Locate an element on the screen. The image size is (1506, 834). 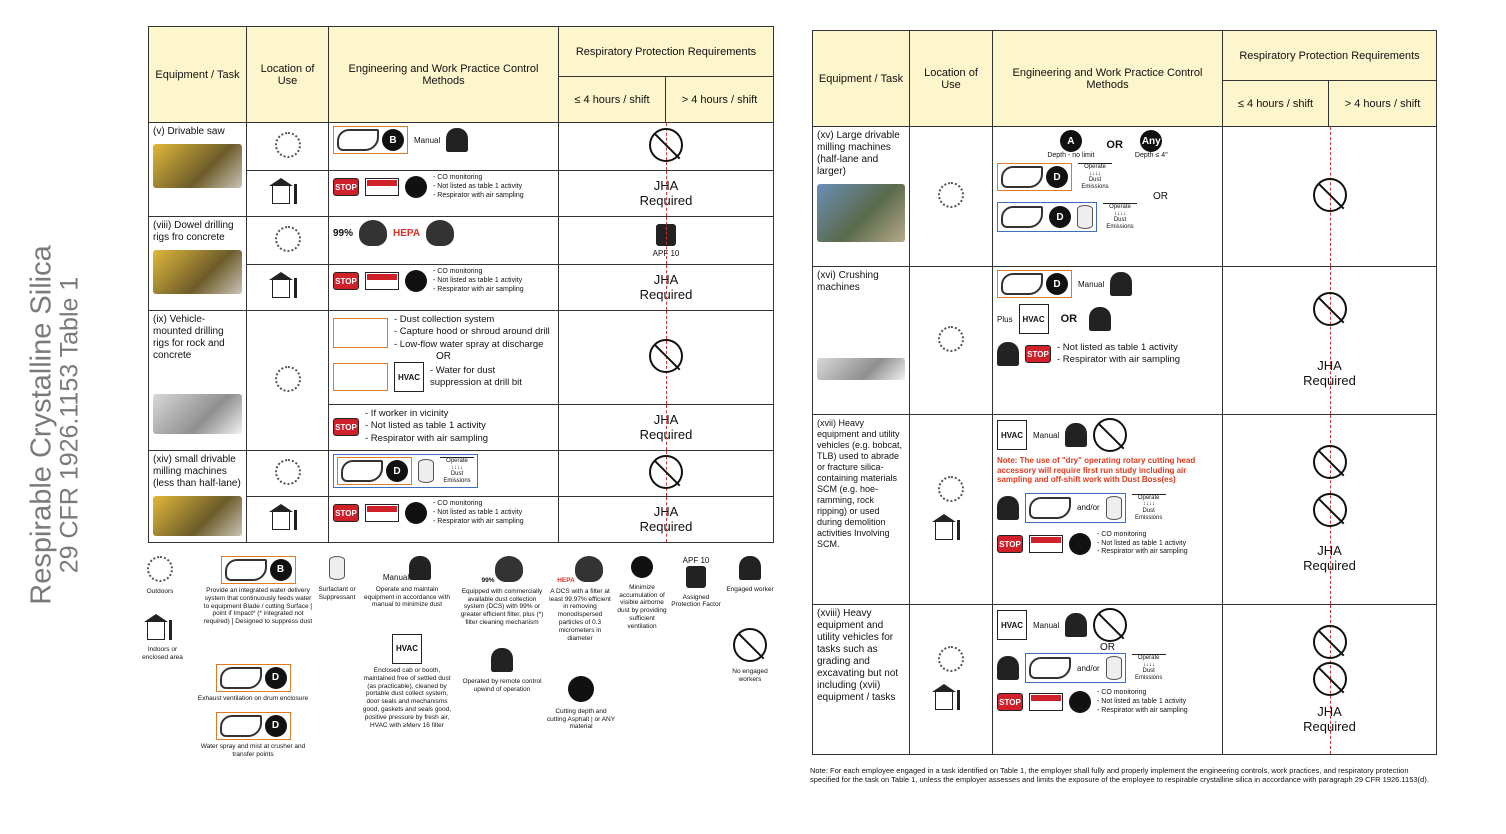
bullet-suppression: suppression at drill bit is located at coordinates (476, 383).